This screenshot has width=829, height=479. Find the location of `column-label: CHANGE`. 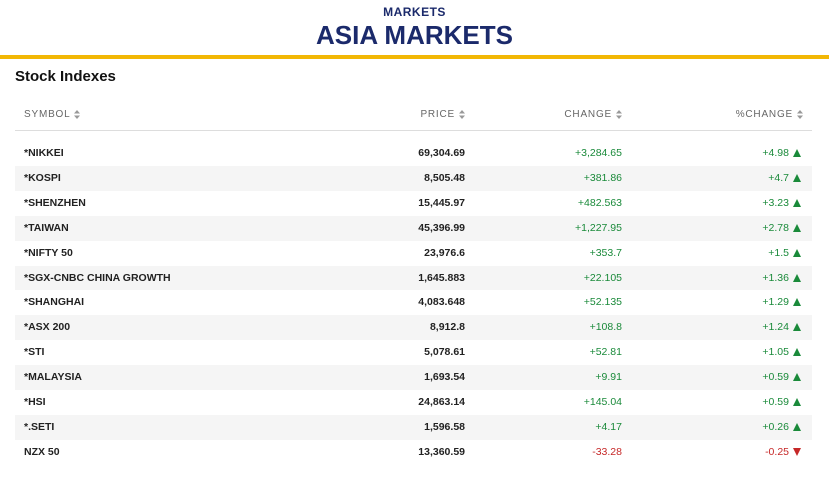

column-label: CHANGE is located at coordinates (588, 114).